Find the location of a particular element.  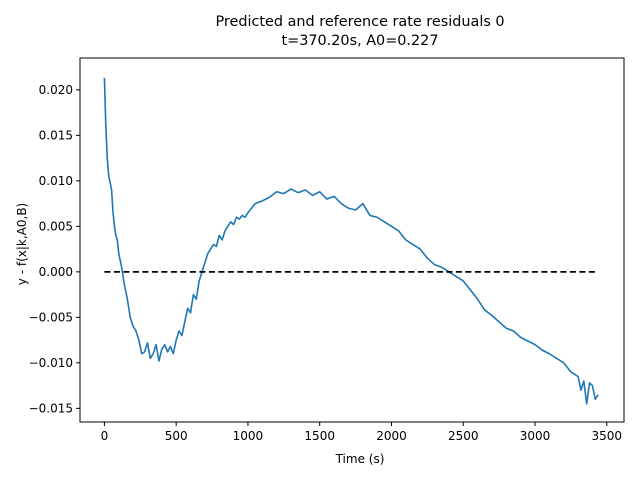

x-tick-label: 3500 is located at coordinates (607, 436).